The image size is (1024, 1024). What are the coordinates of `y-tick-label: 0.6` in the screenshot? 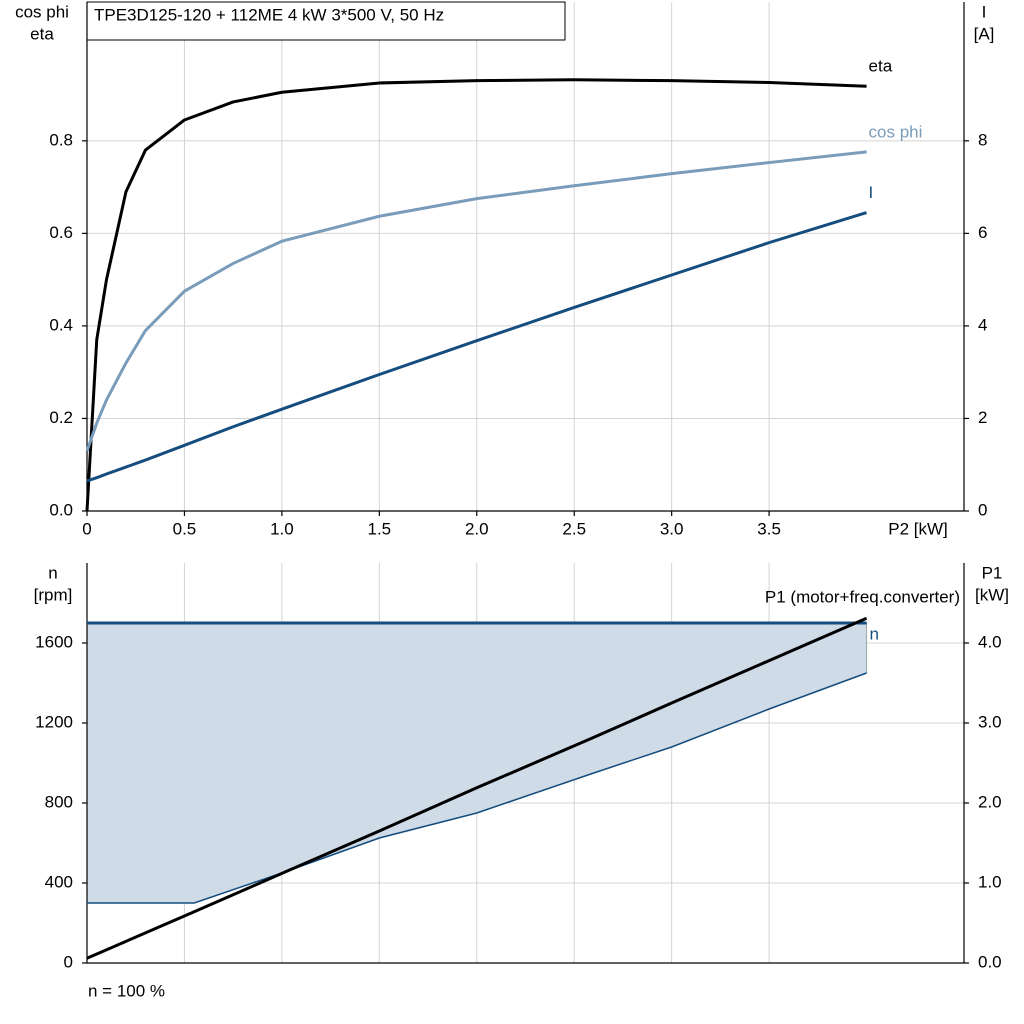 It's located at (61, 232).